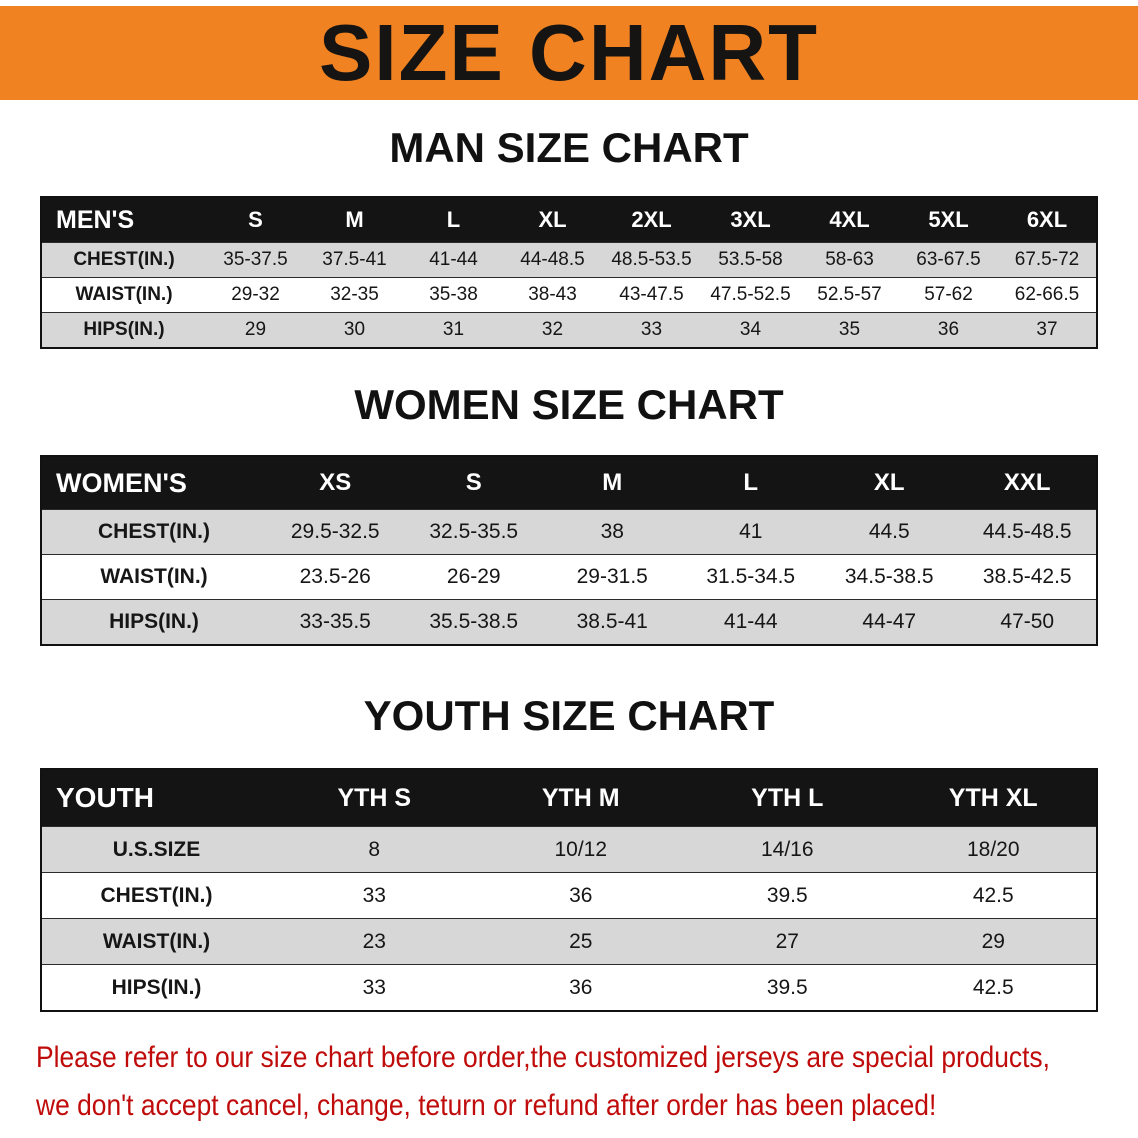 This screenshot has width=1138, height=1138. Describe the element at coordinates (552, 259) in the screenshot. I see `size-cell: 44-48.5` at that location.